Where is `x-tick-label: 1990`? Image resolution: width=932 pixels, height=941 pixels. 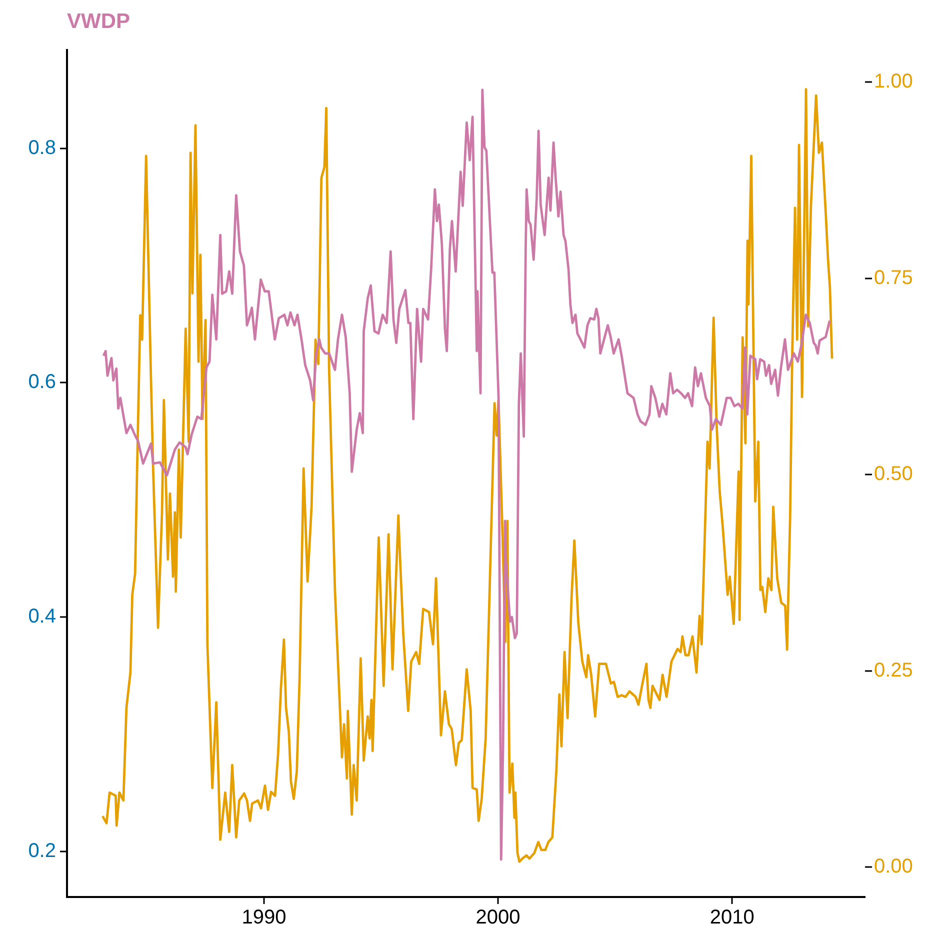
x-tick-label: 1990 is located at coordinates (264, 917).